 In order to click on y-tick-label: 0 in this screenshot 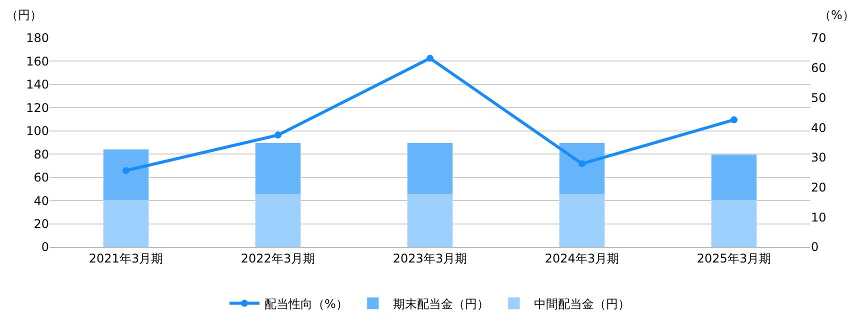, I will do `click(45, 247)`.